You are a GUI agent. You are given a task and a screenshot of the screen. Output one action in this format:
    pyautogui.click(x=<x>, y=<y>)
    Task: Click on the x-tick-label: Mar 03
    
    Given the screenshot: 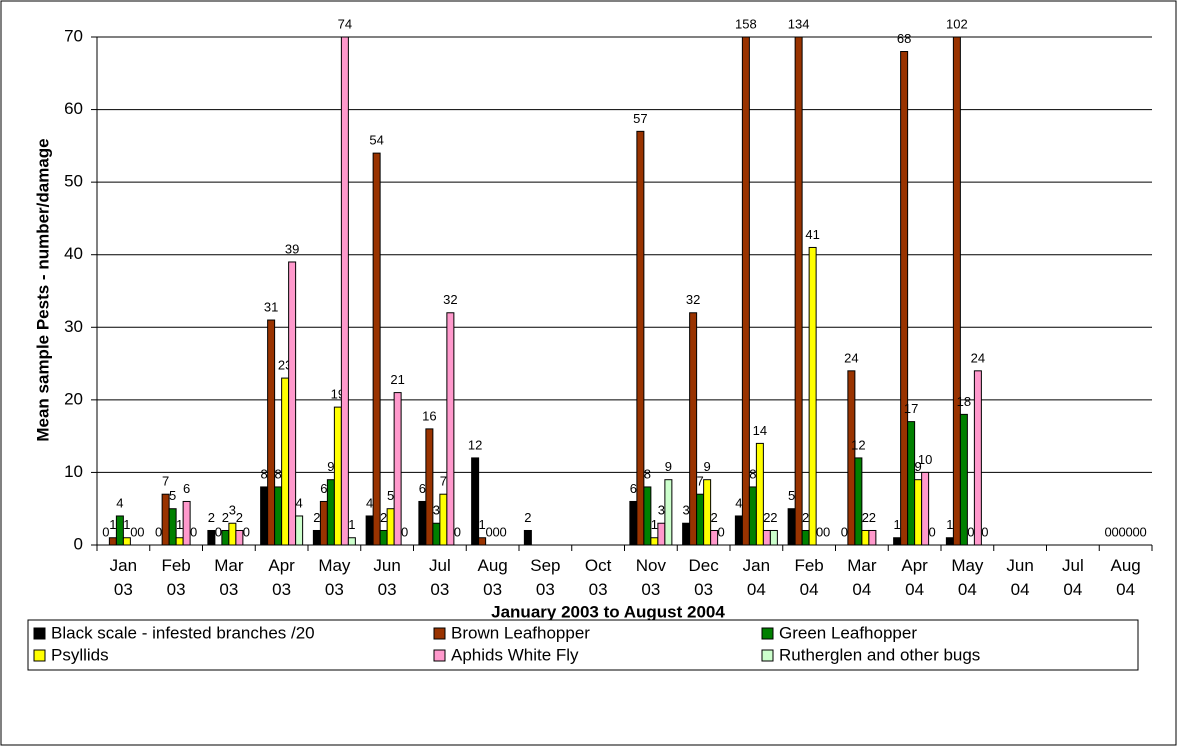 What is the action you would take?
    pyautogui.click(x=229, y=577)
    